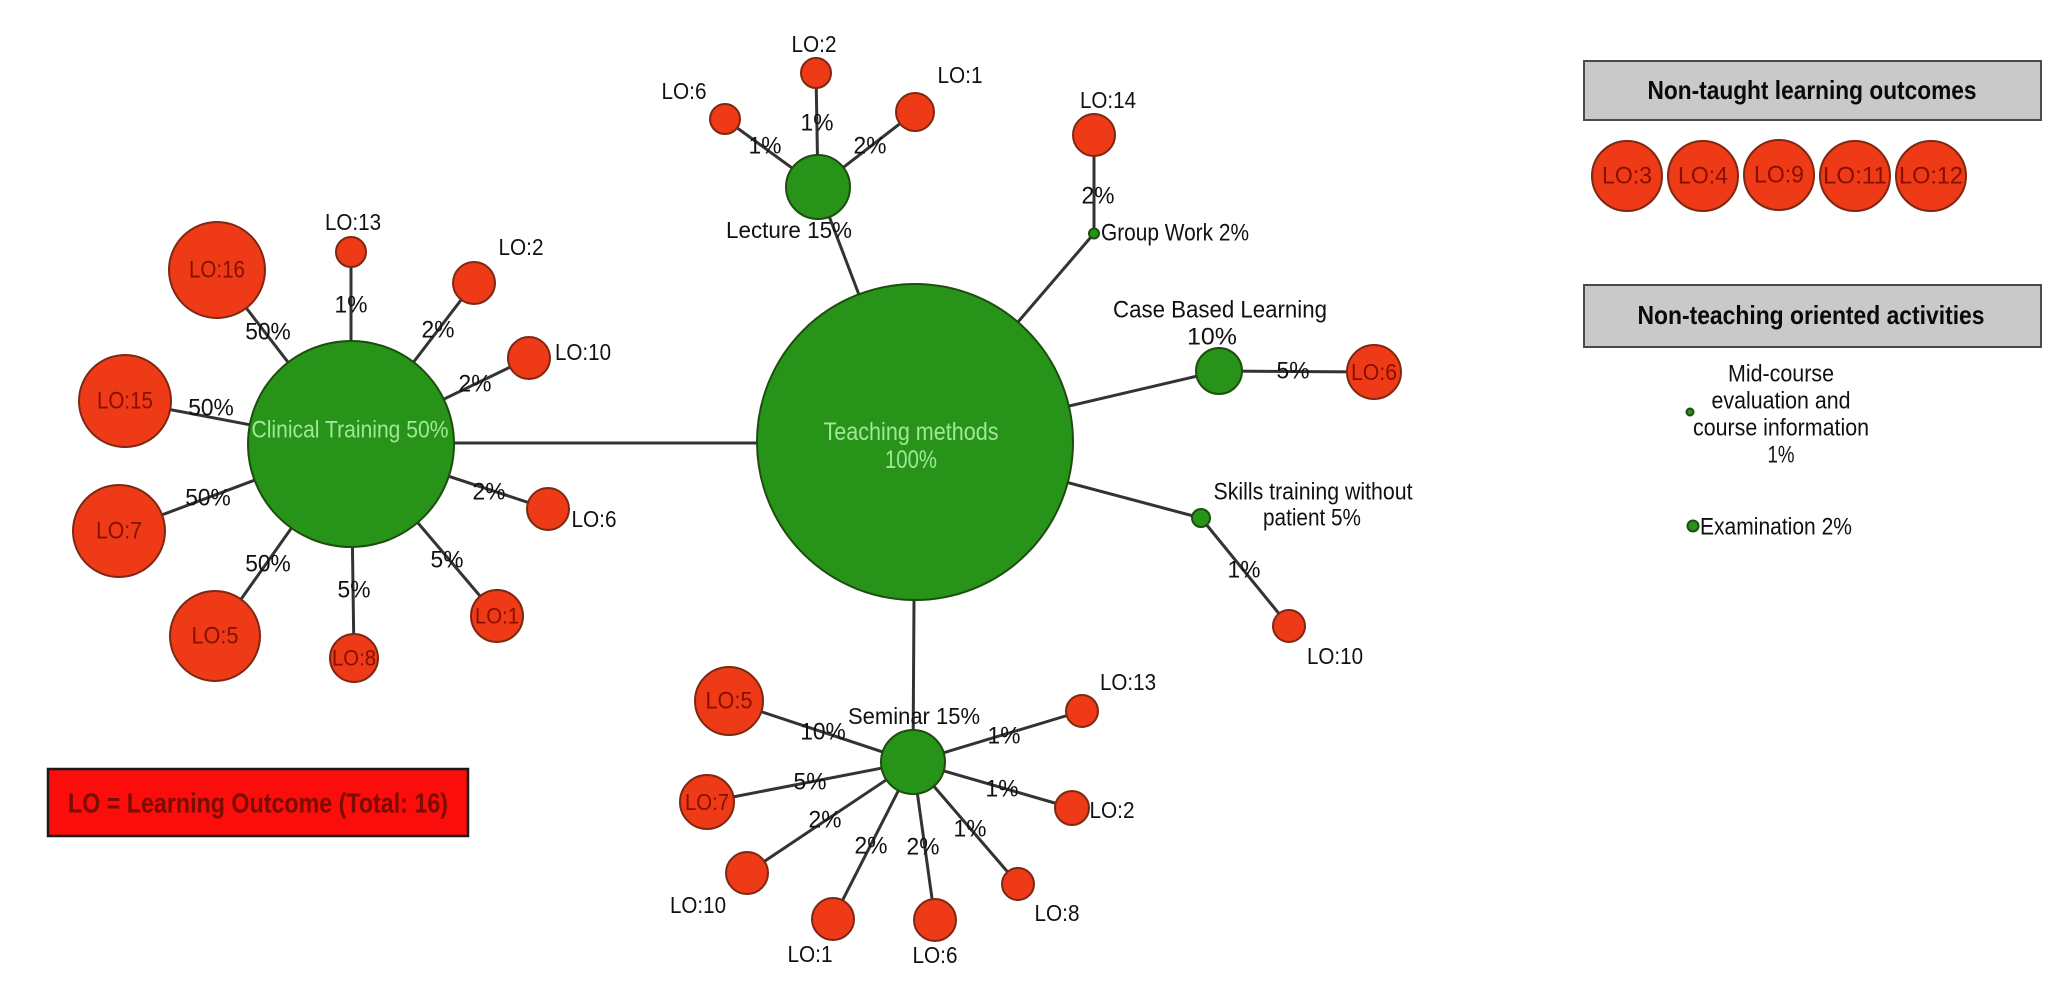  Describe the element at coordinates (1811, 315) in the screenshot. I see `svg-text:Non-teaching oriented activiti: Non-teaching oriented activities` at that location.